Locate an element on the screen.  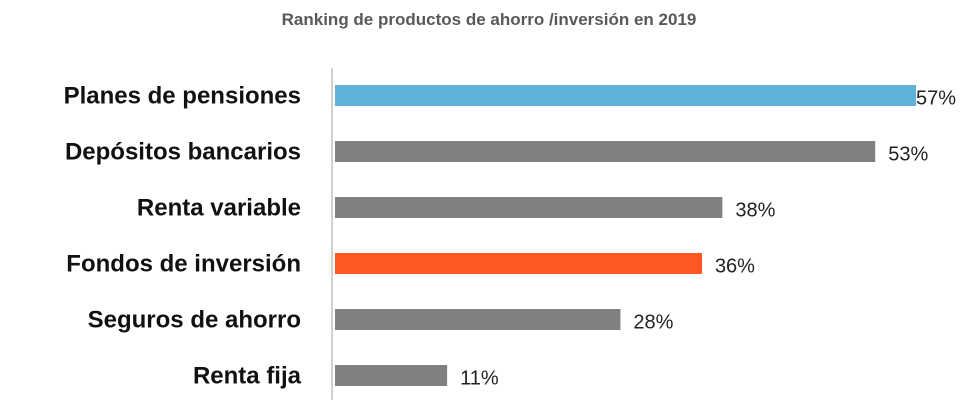
category-label: Planes de pensiones is located at coordinates (182, 96).